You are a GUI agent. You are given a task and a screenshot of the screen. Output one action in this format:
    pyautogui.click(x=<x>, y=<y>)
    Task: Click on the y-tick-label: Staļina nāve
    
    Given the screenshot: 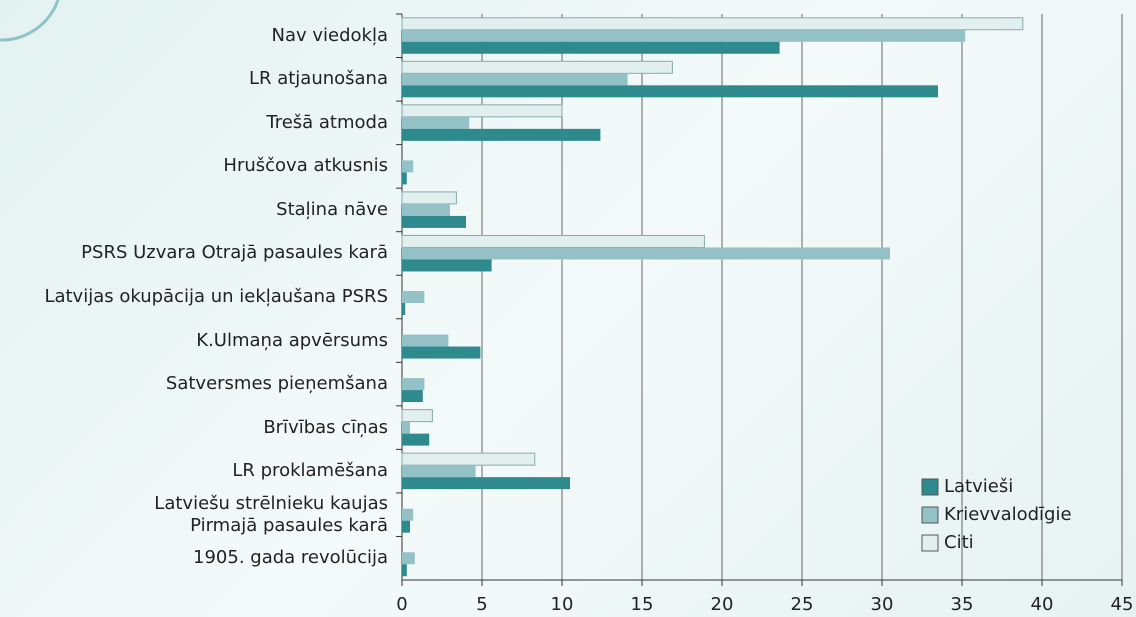 What is the action you would take?
    pyautogui.click(x=332, y=209)
    